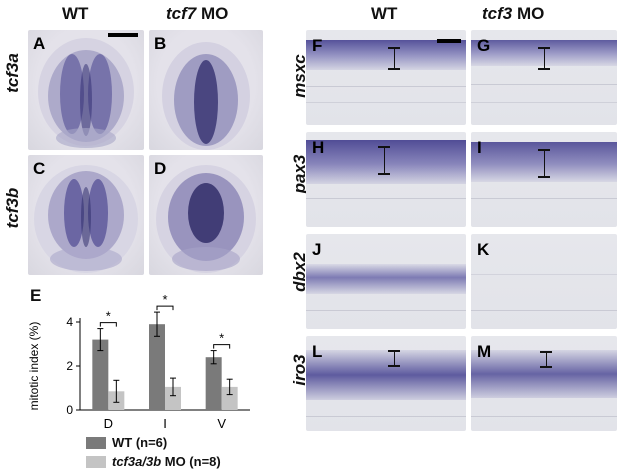 The height and width of the screenshot is (473, 622). Describe the element at coordinates (197, 13) in the screenshot. I see `column-header-tcf7-mo: tcf7 MO` at that location.